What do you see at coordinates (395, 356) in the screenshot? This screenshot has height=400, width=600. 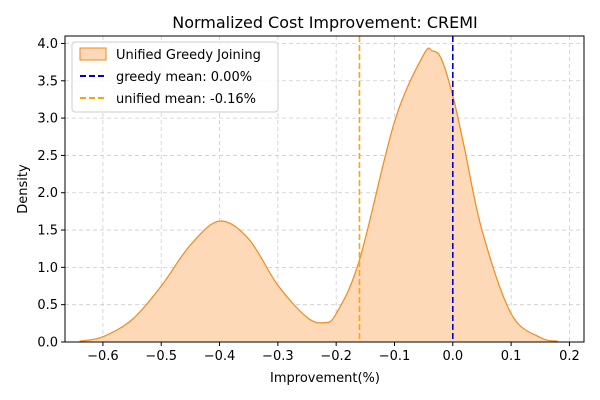 I see `x-tick-label: −0.1` at bounding box center [395, 356].